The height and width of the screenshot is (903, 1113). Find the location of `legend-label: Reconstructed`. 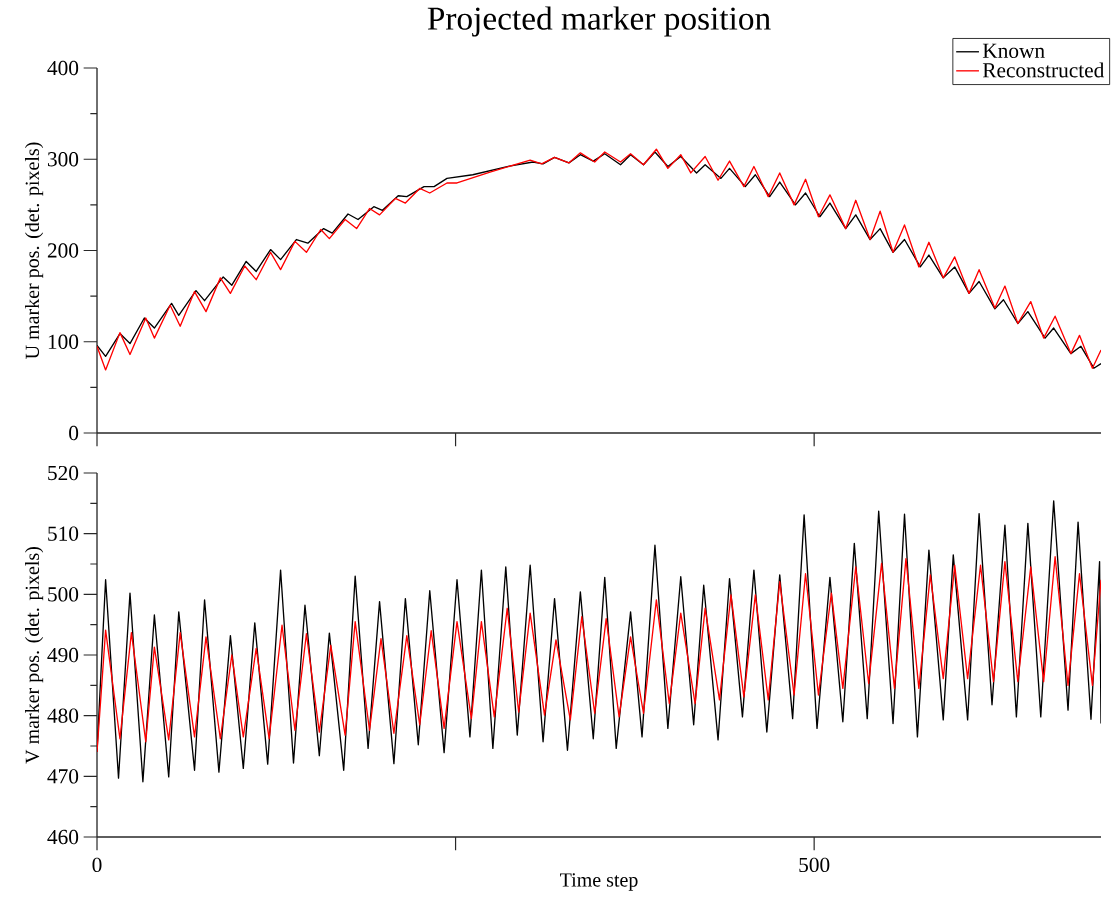

legend-label: Reconstructed is located at coordinates (1043, 70).